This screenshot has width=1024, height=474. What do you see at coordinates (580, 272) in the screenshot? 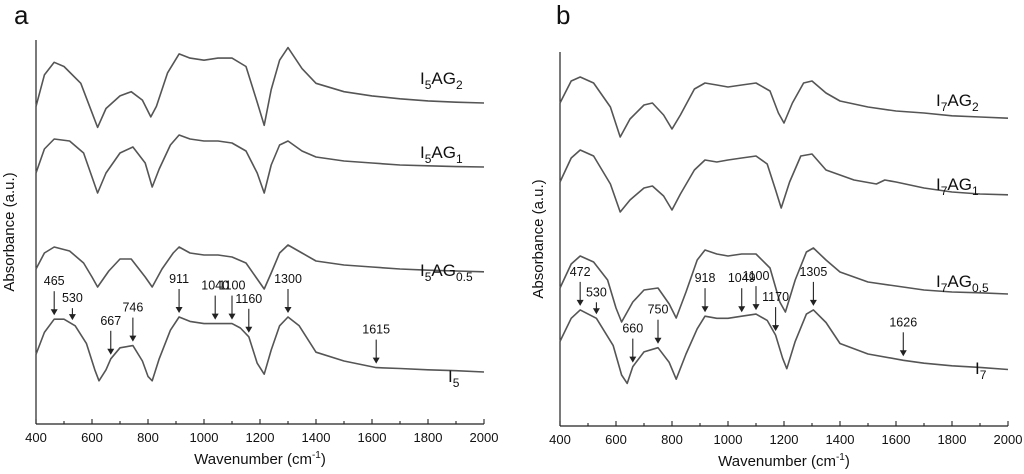
I see `annotation-label: 472` at bounding box center [580, 272].